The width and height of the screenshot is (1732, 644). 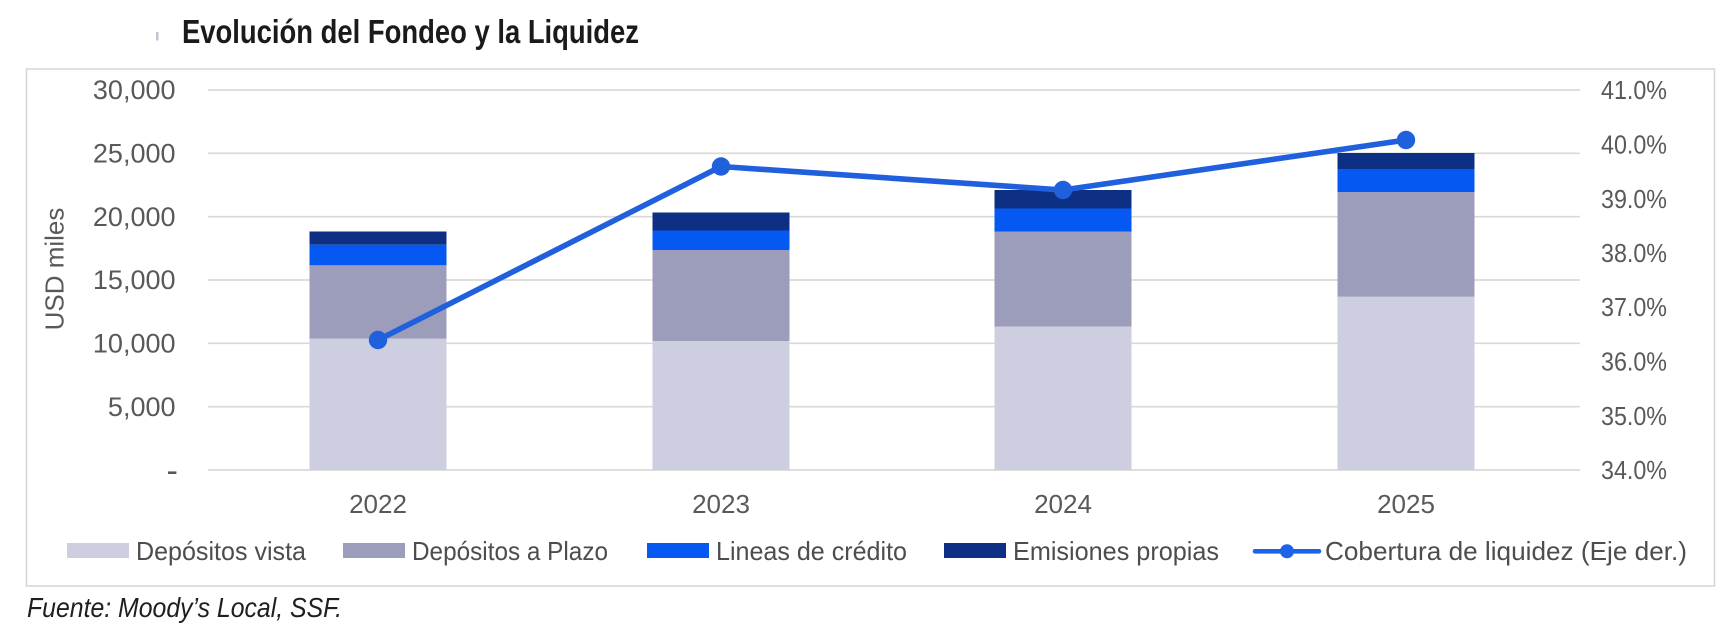 I want to click on svg-text: 5,000, so click(x=142, y=407).